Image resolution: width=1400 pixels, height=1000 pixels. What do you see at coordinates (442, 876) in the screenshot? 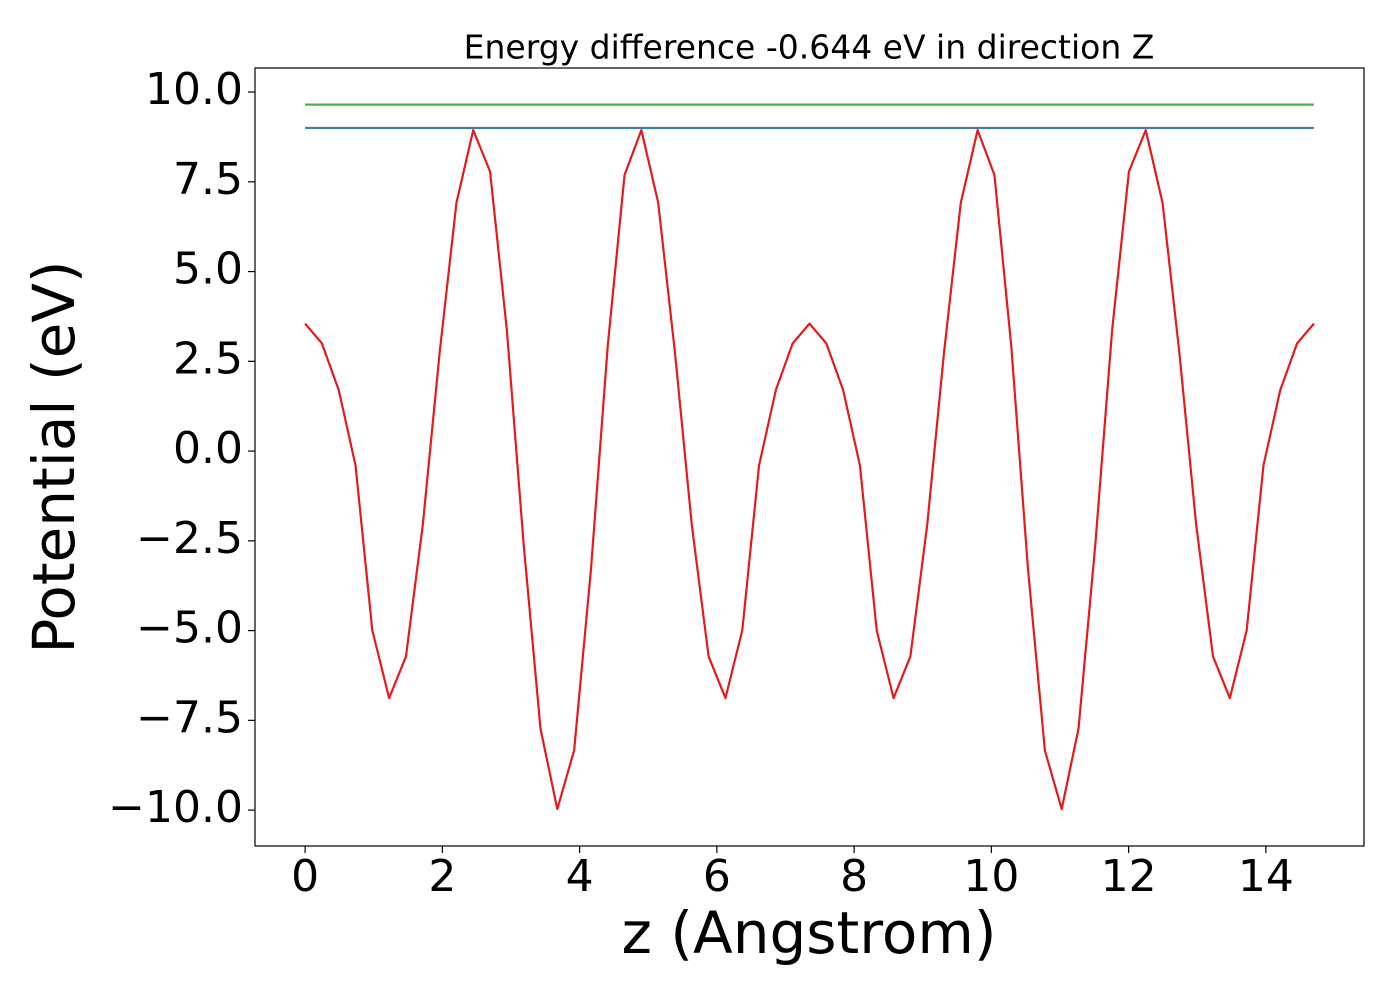
I see `x-tick-label: 2` at bounding box center [442, 876].